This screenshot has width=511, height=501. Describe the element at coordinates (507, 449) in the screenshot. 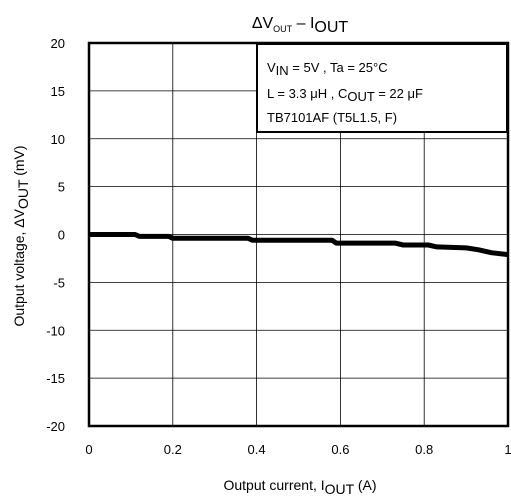

I see `x-tick-label: 1` at that location.